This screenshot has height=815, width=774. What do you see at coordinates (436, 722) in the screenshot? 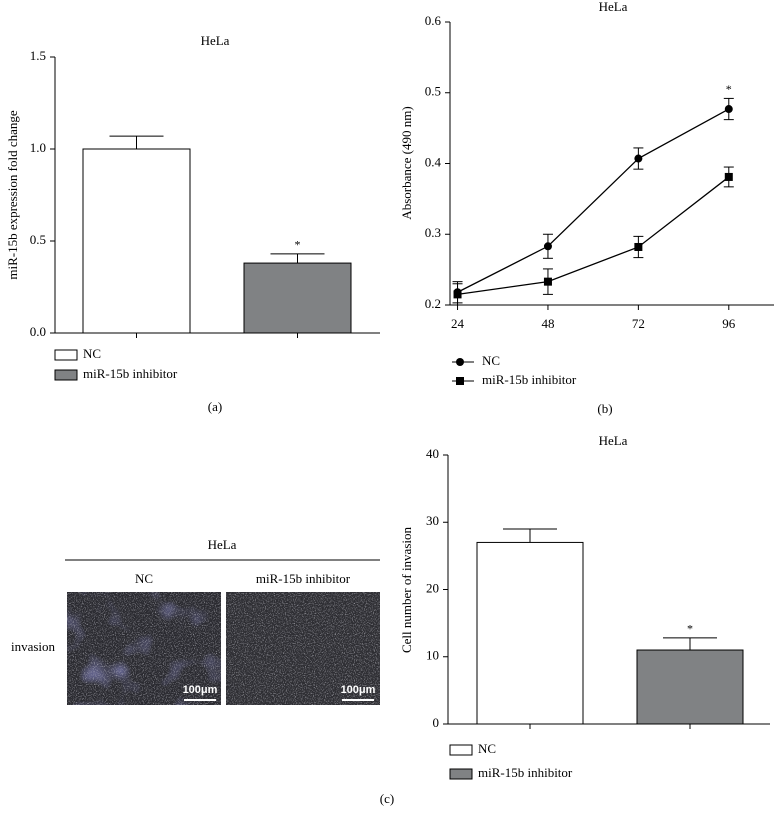
I see `y-tick-label: 0` at bounding box center [436, 722].